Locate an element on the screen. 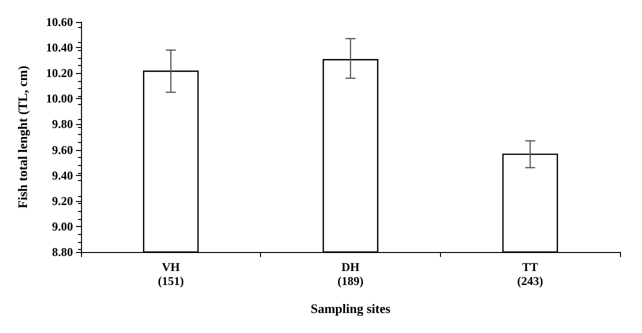 The image size is (642, 333). y-tick-label: 10.60 is located at coordinates (59, 22).